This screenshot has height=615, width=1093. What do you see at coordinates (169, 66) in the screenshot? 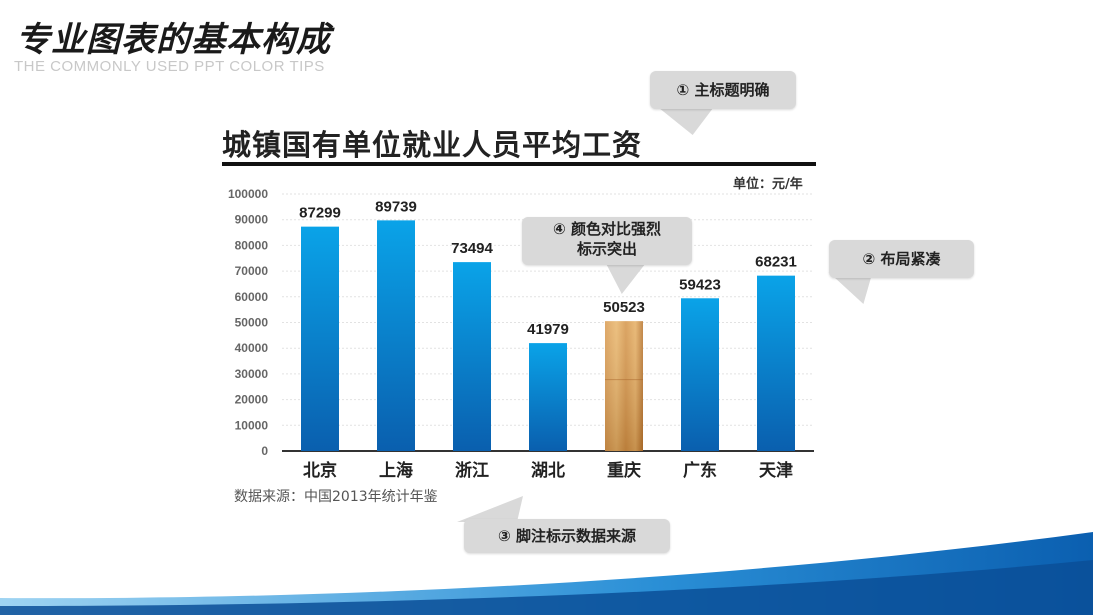
I see `page-subtitle: THE COMMONLY USED PPT COLOR TIPS` at bounding box center [169, 66].